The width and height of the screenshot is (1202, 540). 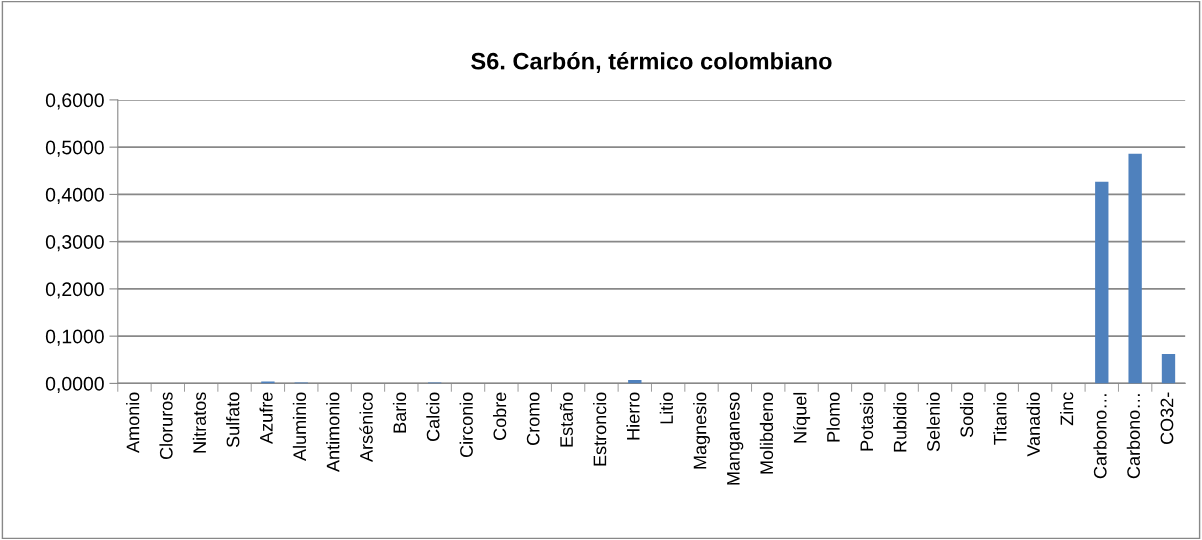 What do you see at coordinates (166, 426) in the screenshot?
I see `x-tick-label: Cloruros` at bounding box center [166, 426].